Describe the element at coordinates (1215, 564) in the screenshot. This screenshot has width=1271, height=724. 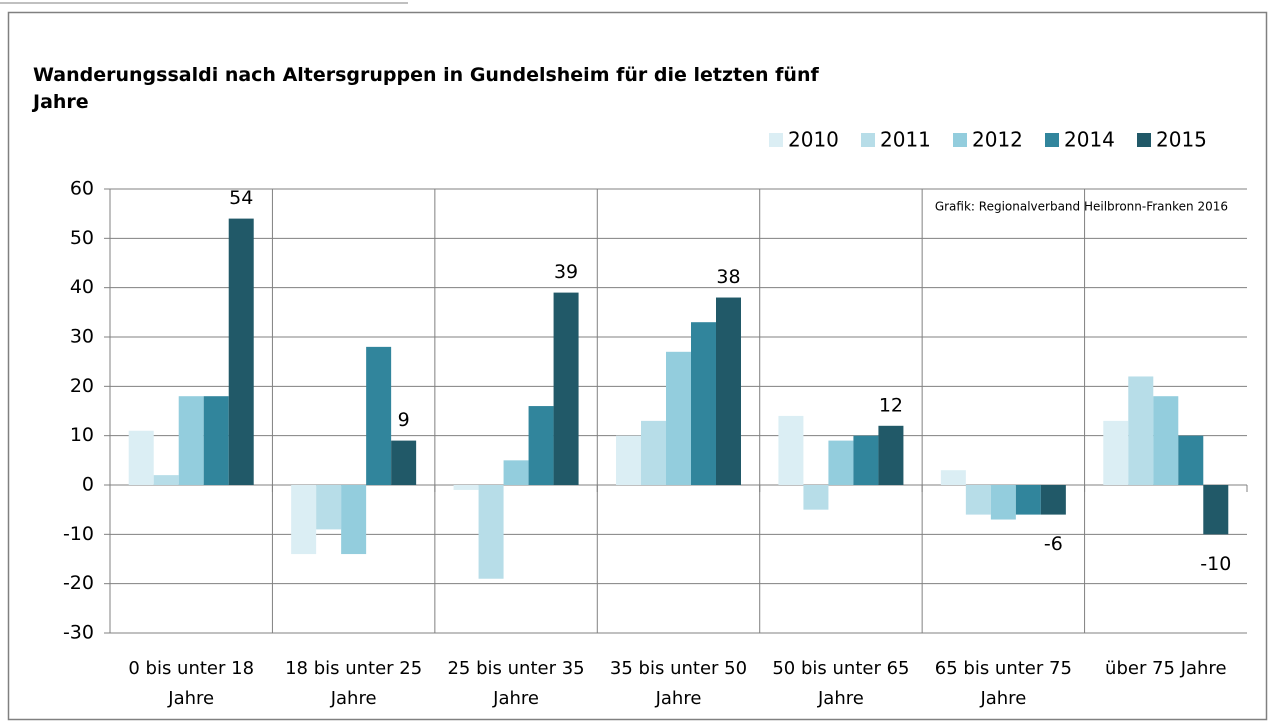
I see `data-label: -10` at that location.